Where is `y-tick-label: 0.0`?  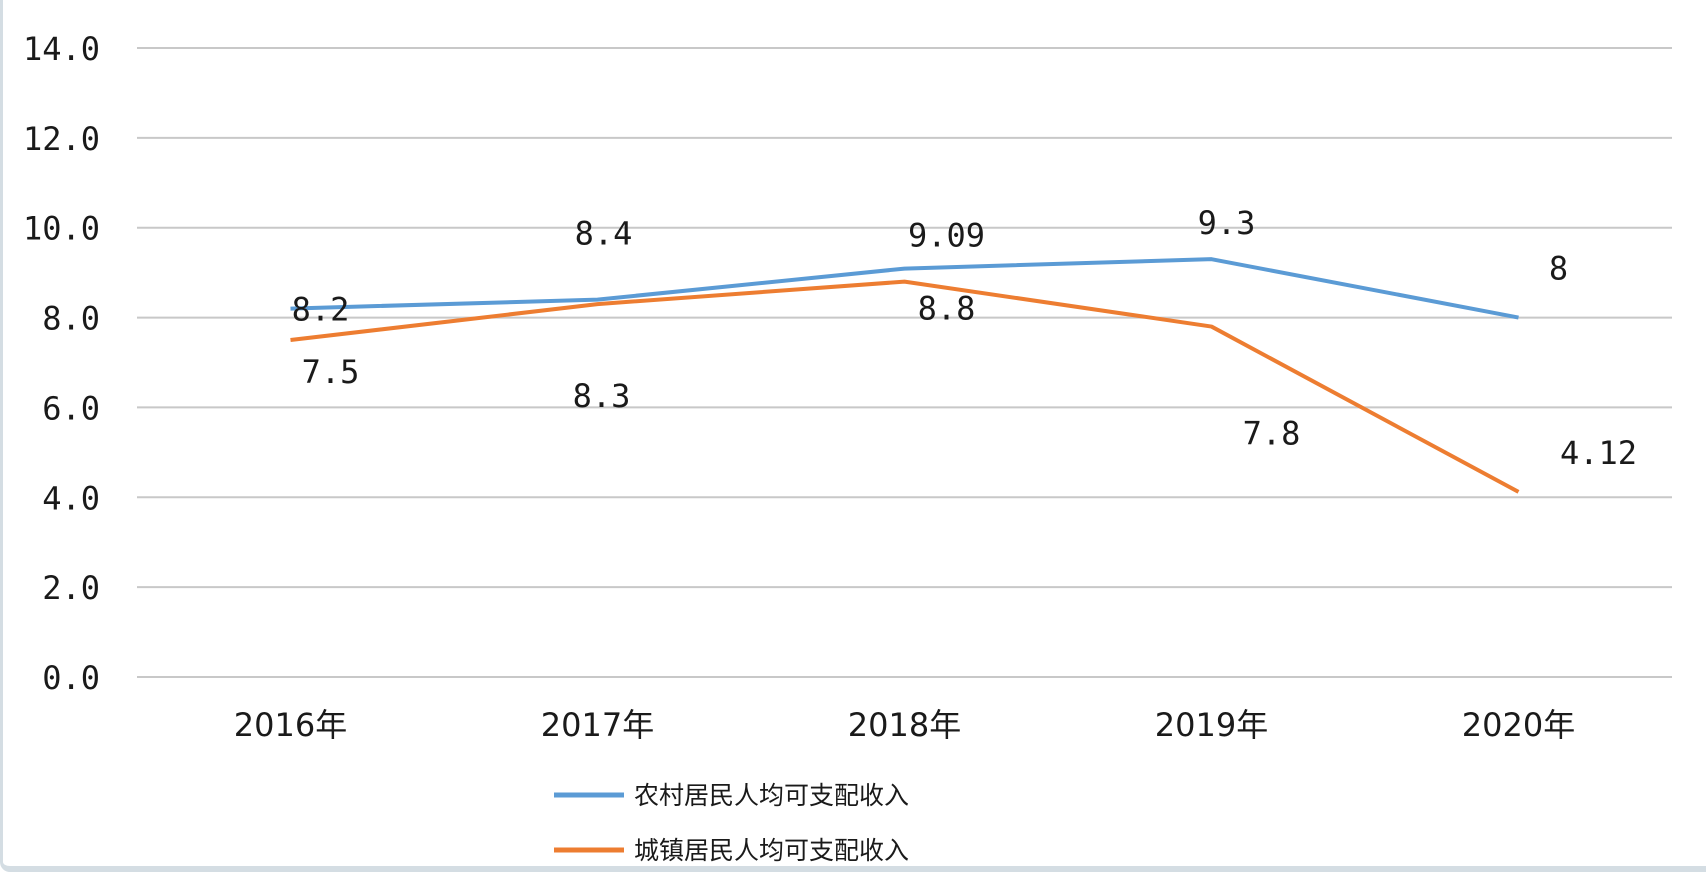 y-tick-label: 0.0 is located at coordinates (71, 678).